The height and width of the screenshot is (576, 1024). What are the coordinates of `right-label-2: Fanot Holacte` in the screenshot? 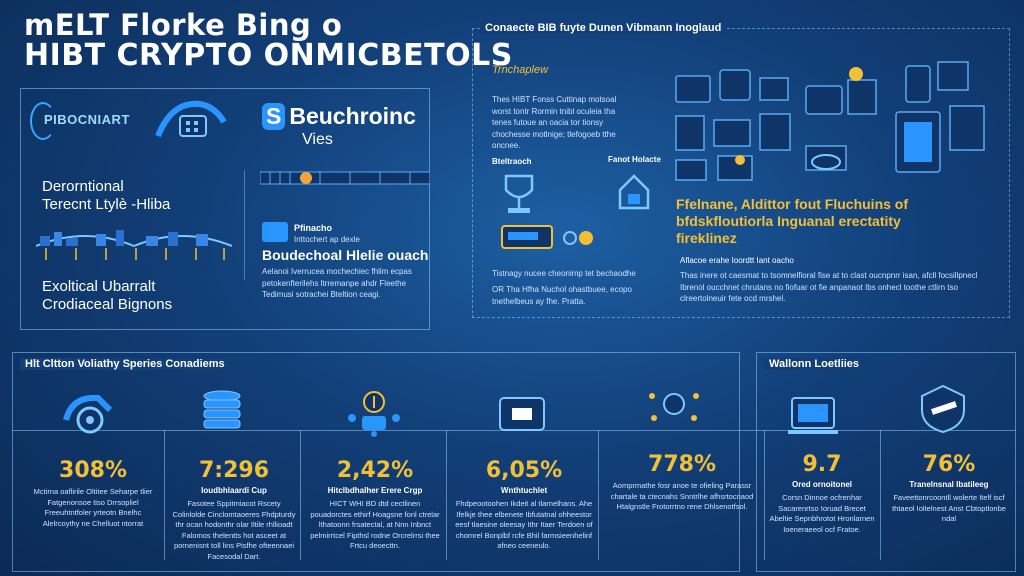 It's located at (634, 159).